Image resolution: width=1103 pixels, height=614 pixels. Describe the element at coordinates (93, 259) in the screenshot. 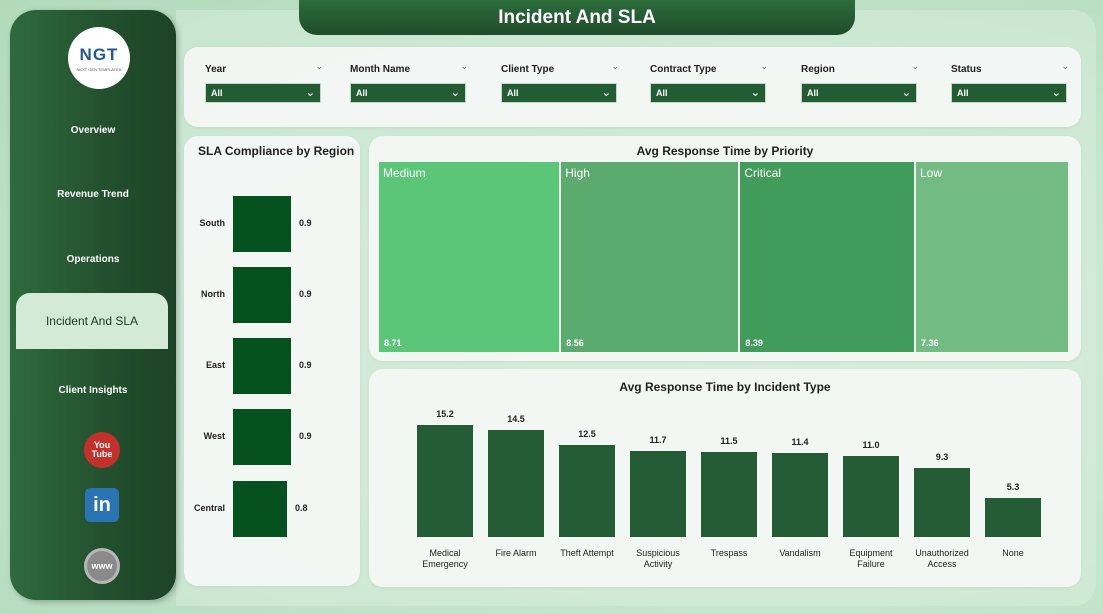

I see `nav-item-operations: Operations` at that location.